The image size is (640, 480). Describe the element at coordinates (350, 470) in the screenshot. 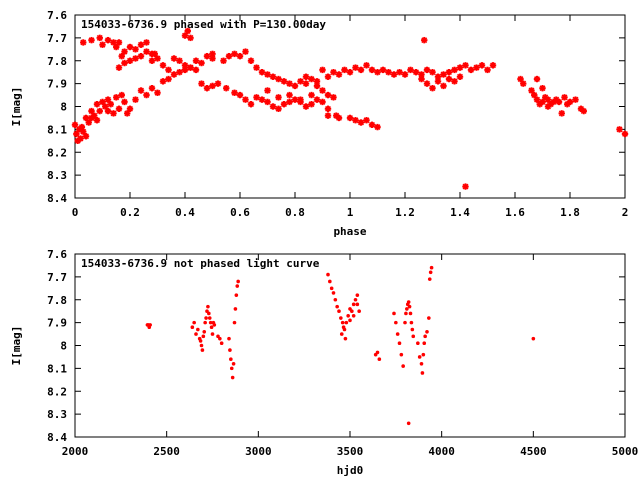

I see `x-axis-title: hjd0` at that location.